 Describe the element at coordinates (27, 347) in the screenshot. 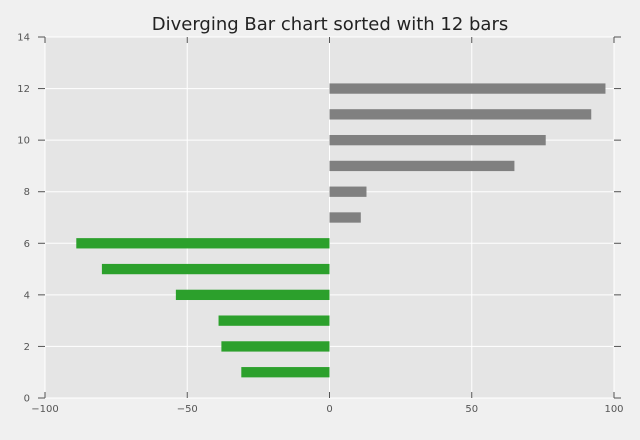

I see `y-tick-label: 2` at that location.